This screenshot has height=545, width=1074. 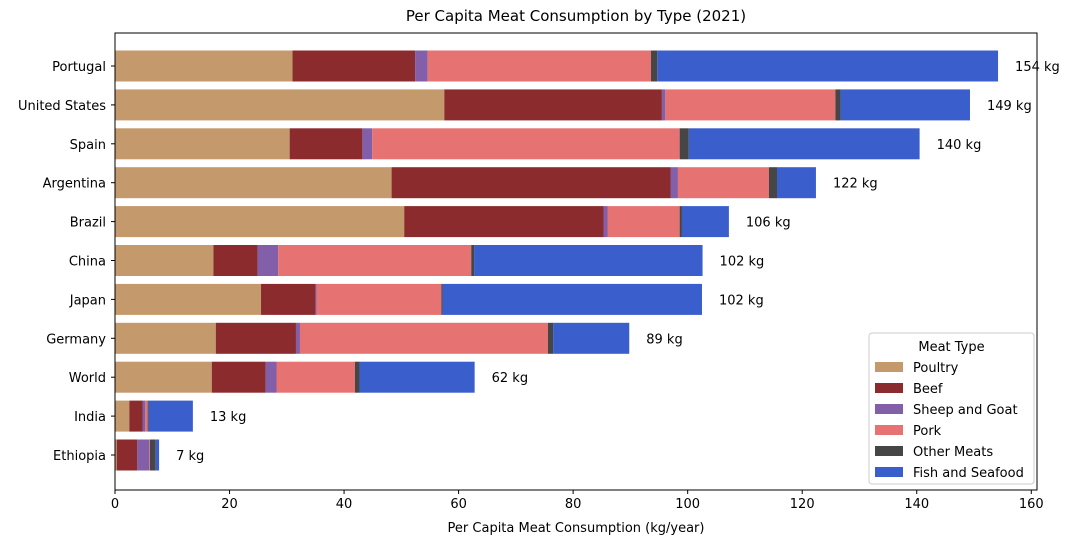 I want to click on y-tick-label: World, so click(x=87, y=378).